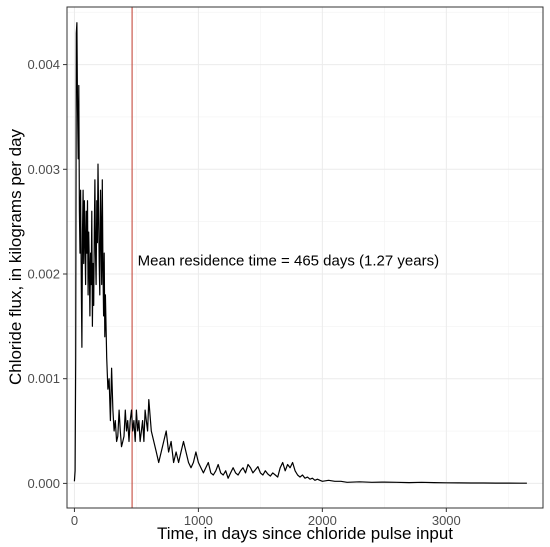 The width and height of the screenshot is (550, 547). I want to click on x-tick-label: 3000, so click(446, 520).